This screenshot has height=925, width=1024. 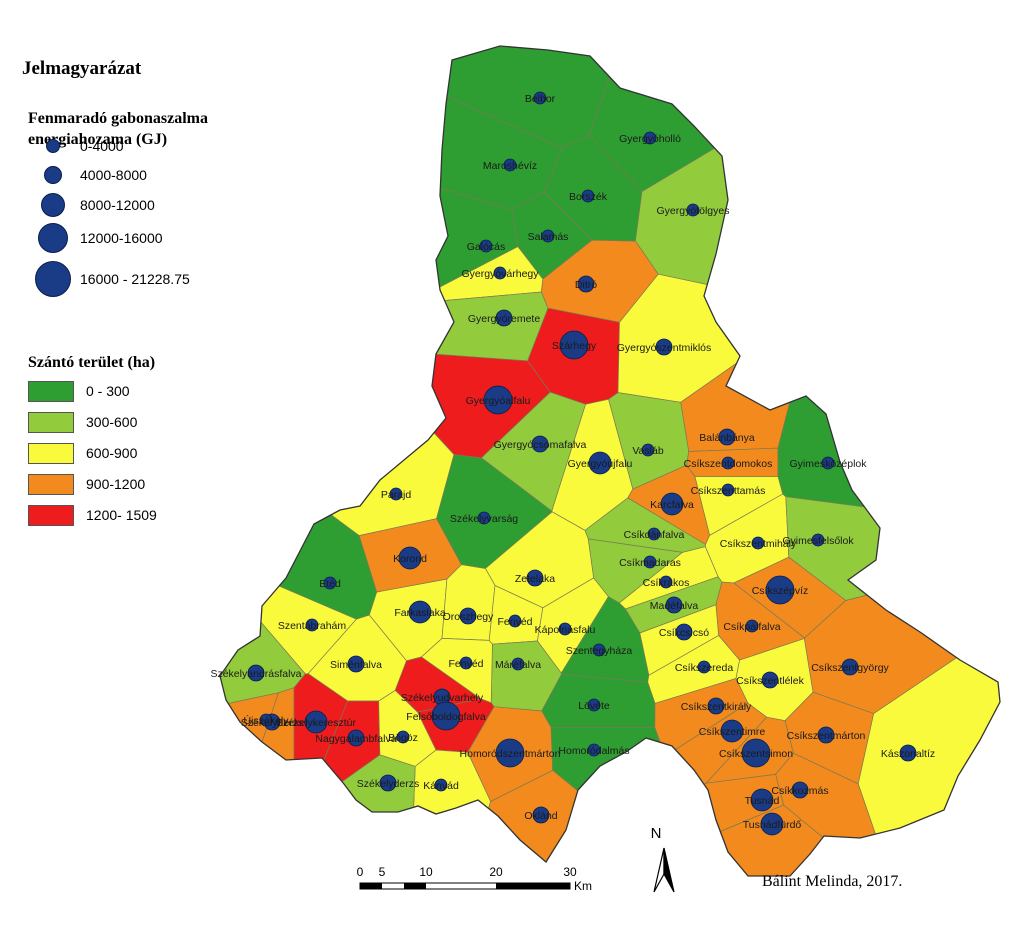 I want to click on place-label: Szárhegy, so click(x=574, y=346).